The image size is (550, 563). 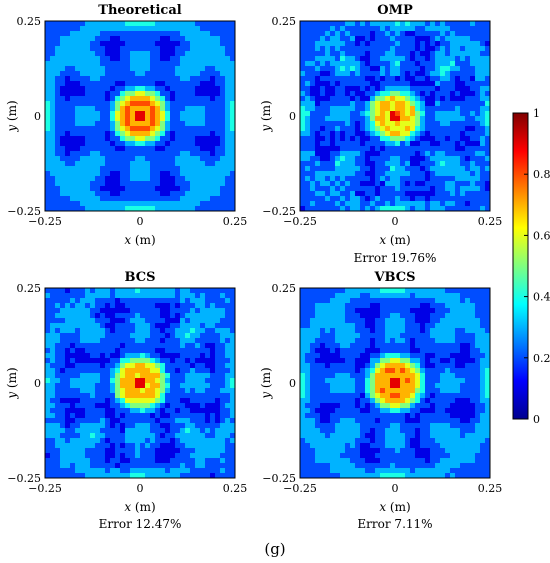 I want to click on x-tick-label: 0.25, so click(x=490, y=221).